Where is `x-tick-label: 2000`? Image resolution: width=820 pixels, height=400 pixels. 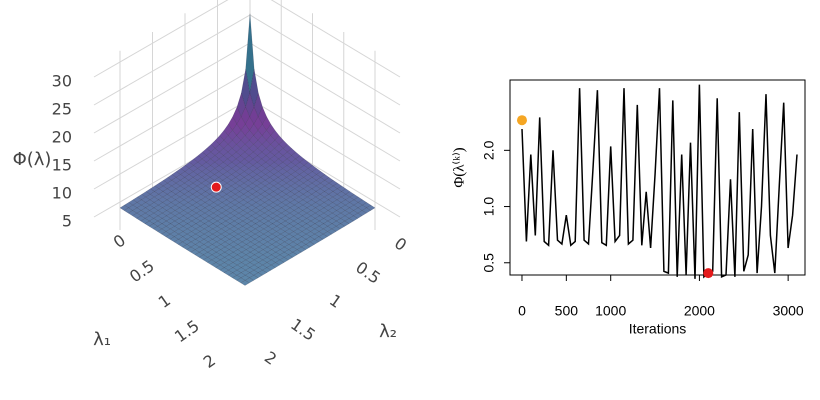
x-tick-label: 2000 is located at coordinates (699, 311).